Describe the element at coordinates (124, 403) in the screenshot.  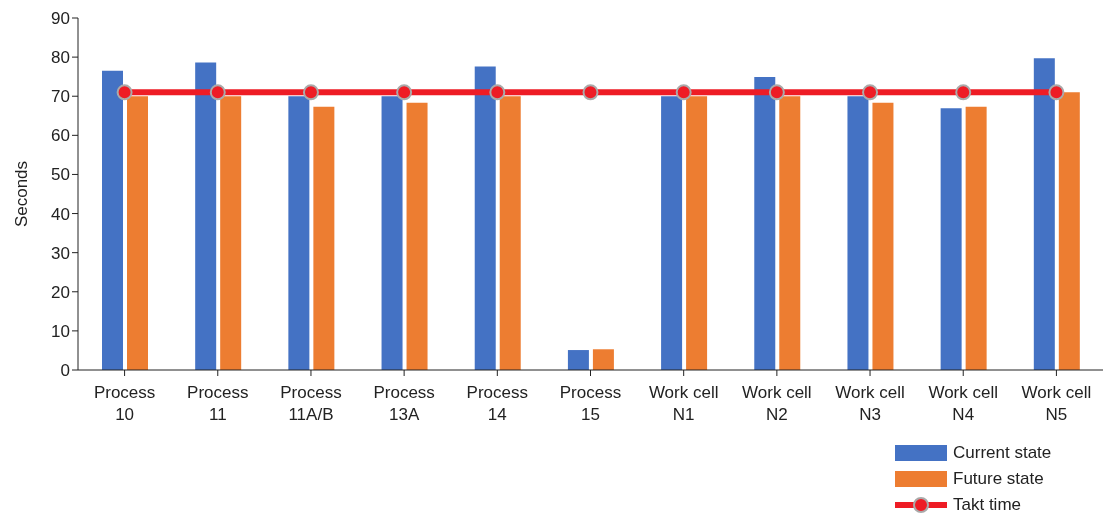
I see `x-tick-label: Process 10` at that location.